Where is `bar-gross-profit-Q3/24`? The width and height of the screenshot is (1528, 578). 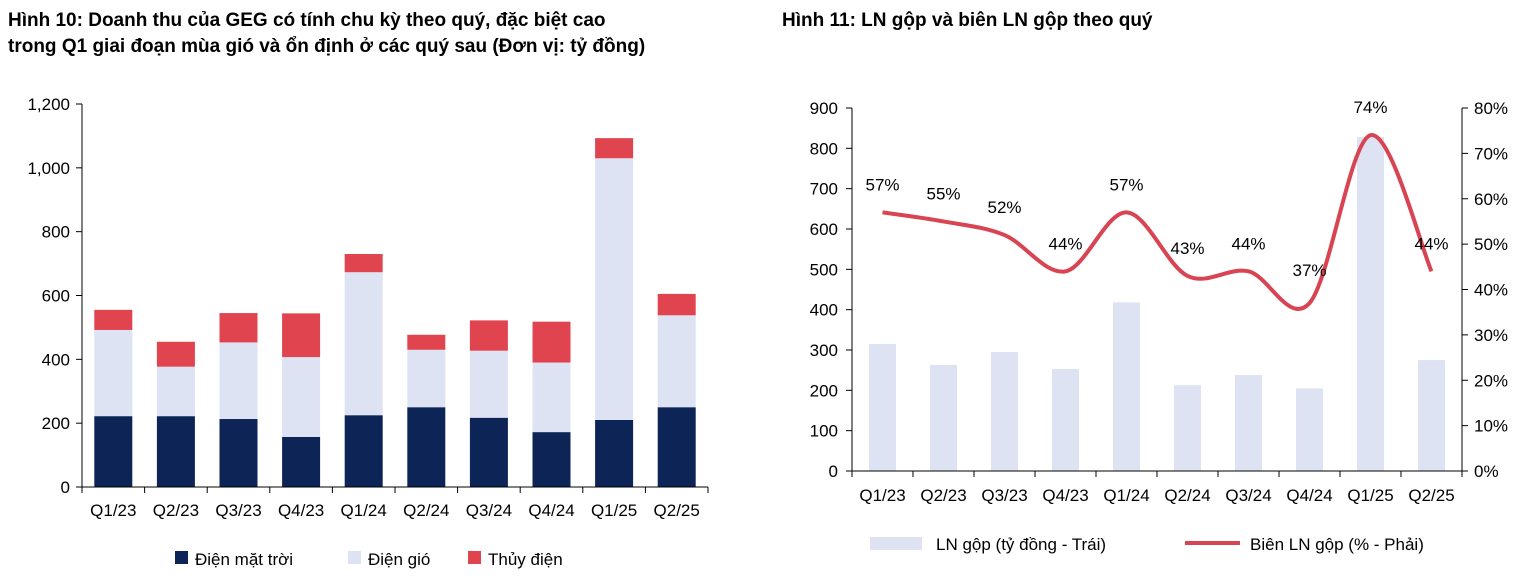 bar-gross-profit-Q3/24 is located at coordinates (1248, 423).